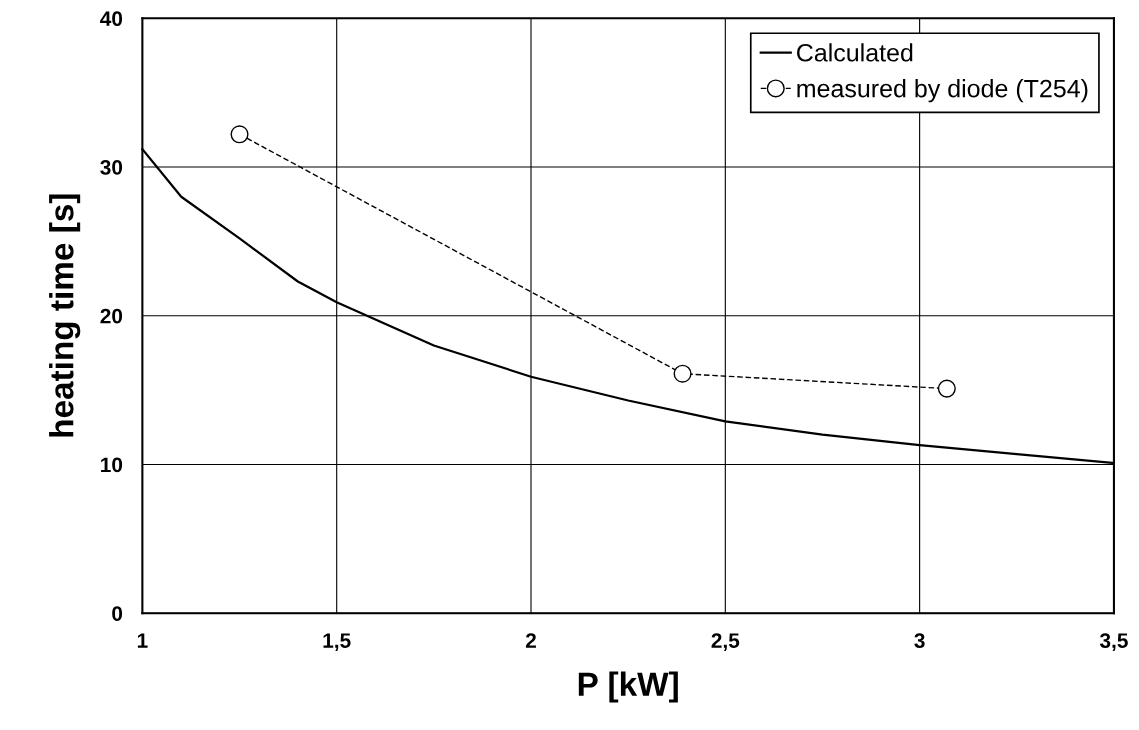 The height and width of the screenshot is (730, 1139). I want to click on legend-label: measured by diode (T254), so click(942, 91).